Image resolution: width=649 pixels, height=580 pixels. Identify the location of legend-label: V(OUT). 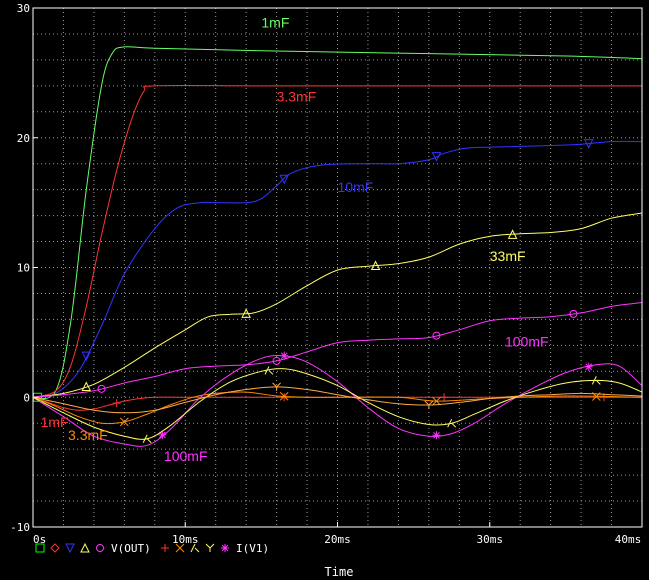
(131, 548).